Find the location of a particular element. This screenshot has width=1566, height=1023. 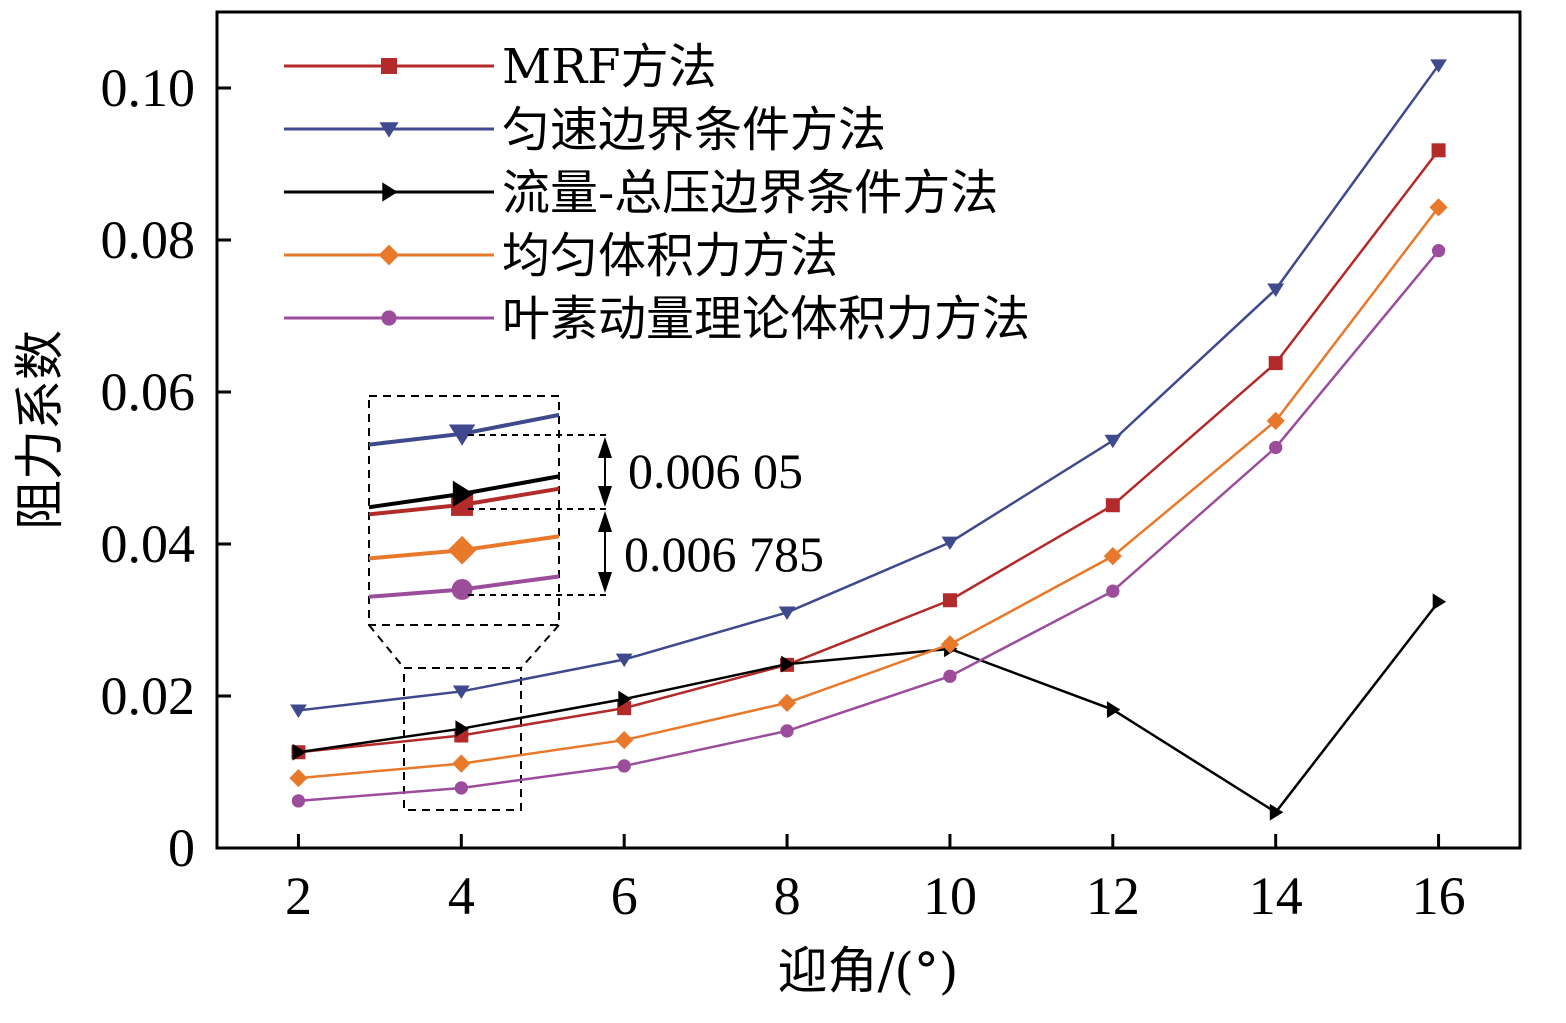

y-tick-label: 0.08 is located at coordinates (148, 240).